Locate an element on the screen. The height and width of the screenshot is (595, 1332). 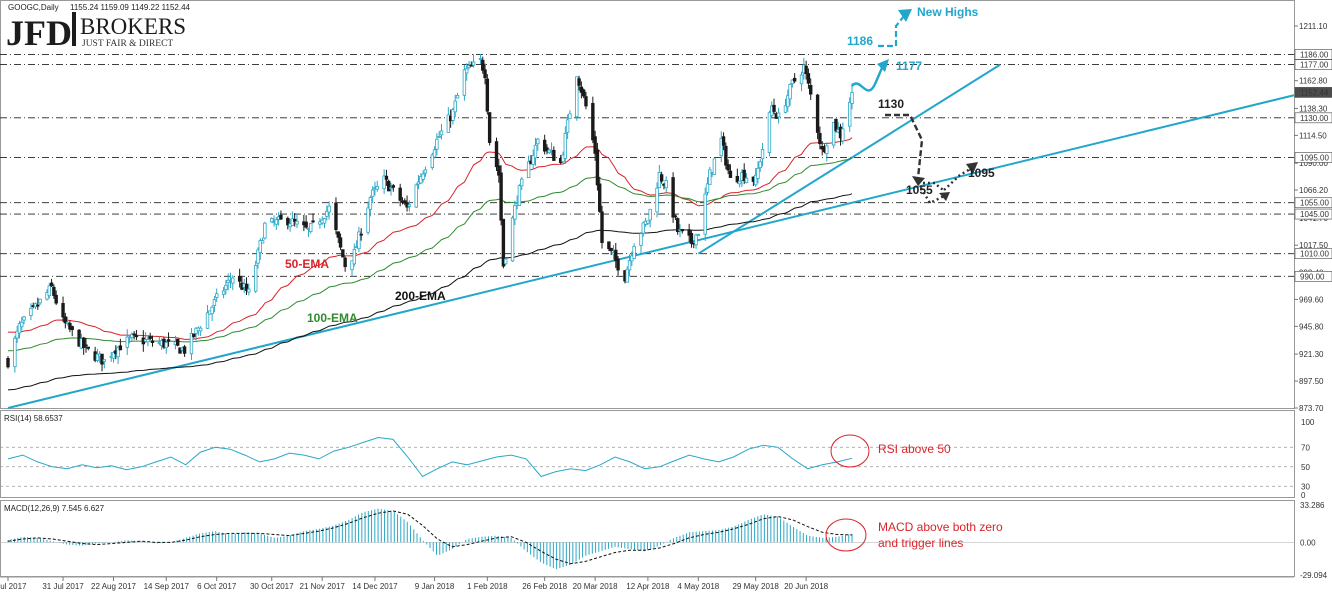
price-tick-label: 945.80 is located at coordinates (1311, 326).